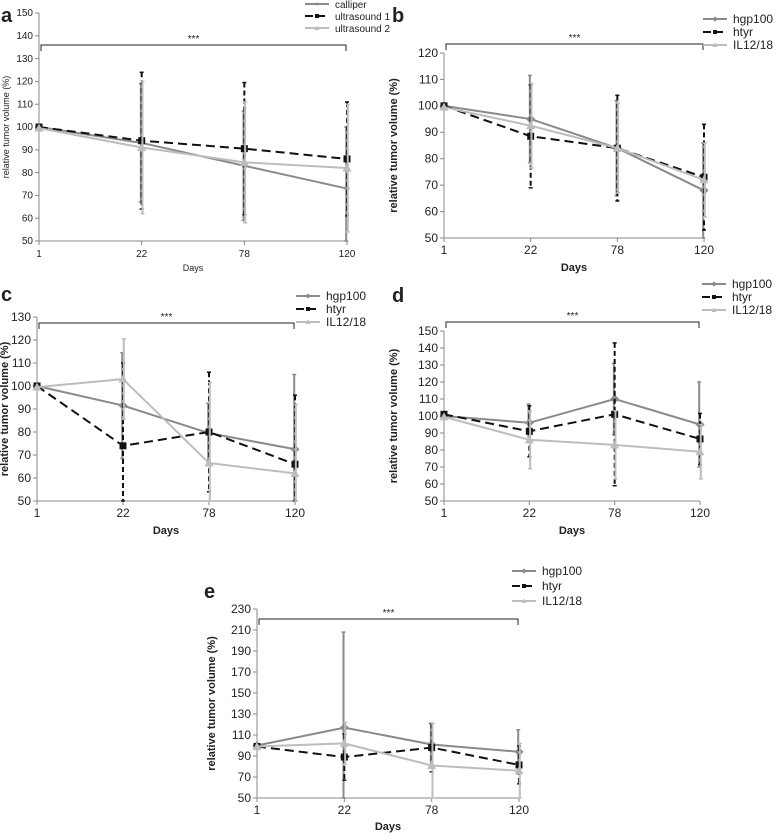 The image size is (778, 838). Describe the element at coordinates (336, 5) in the screenshot. I see `legend-item: calliper` at that location.